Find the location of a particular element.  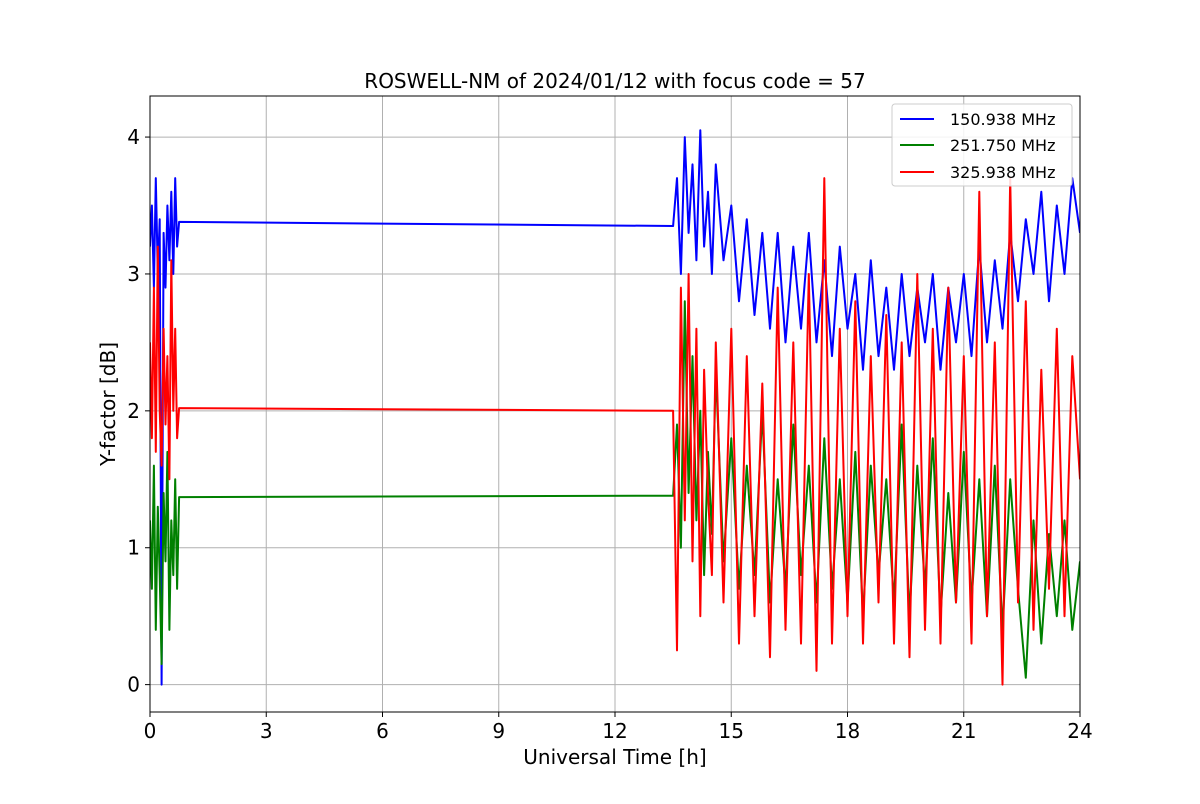

y-tick-label: 3 is located at coordinates (133, 274).